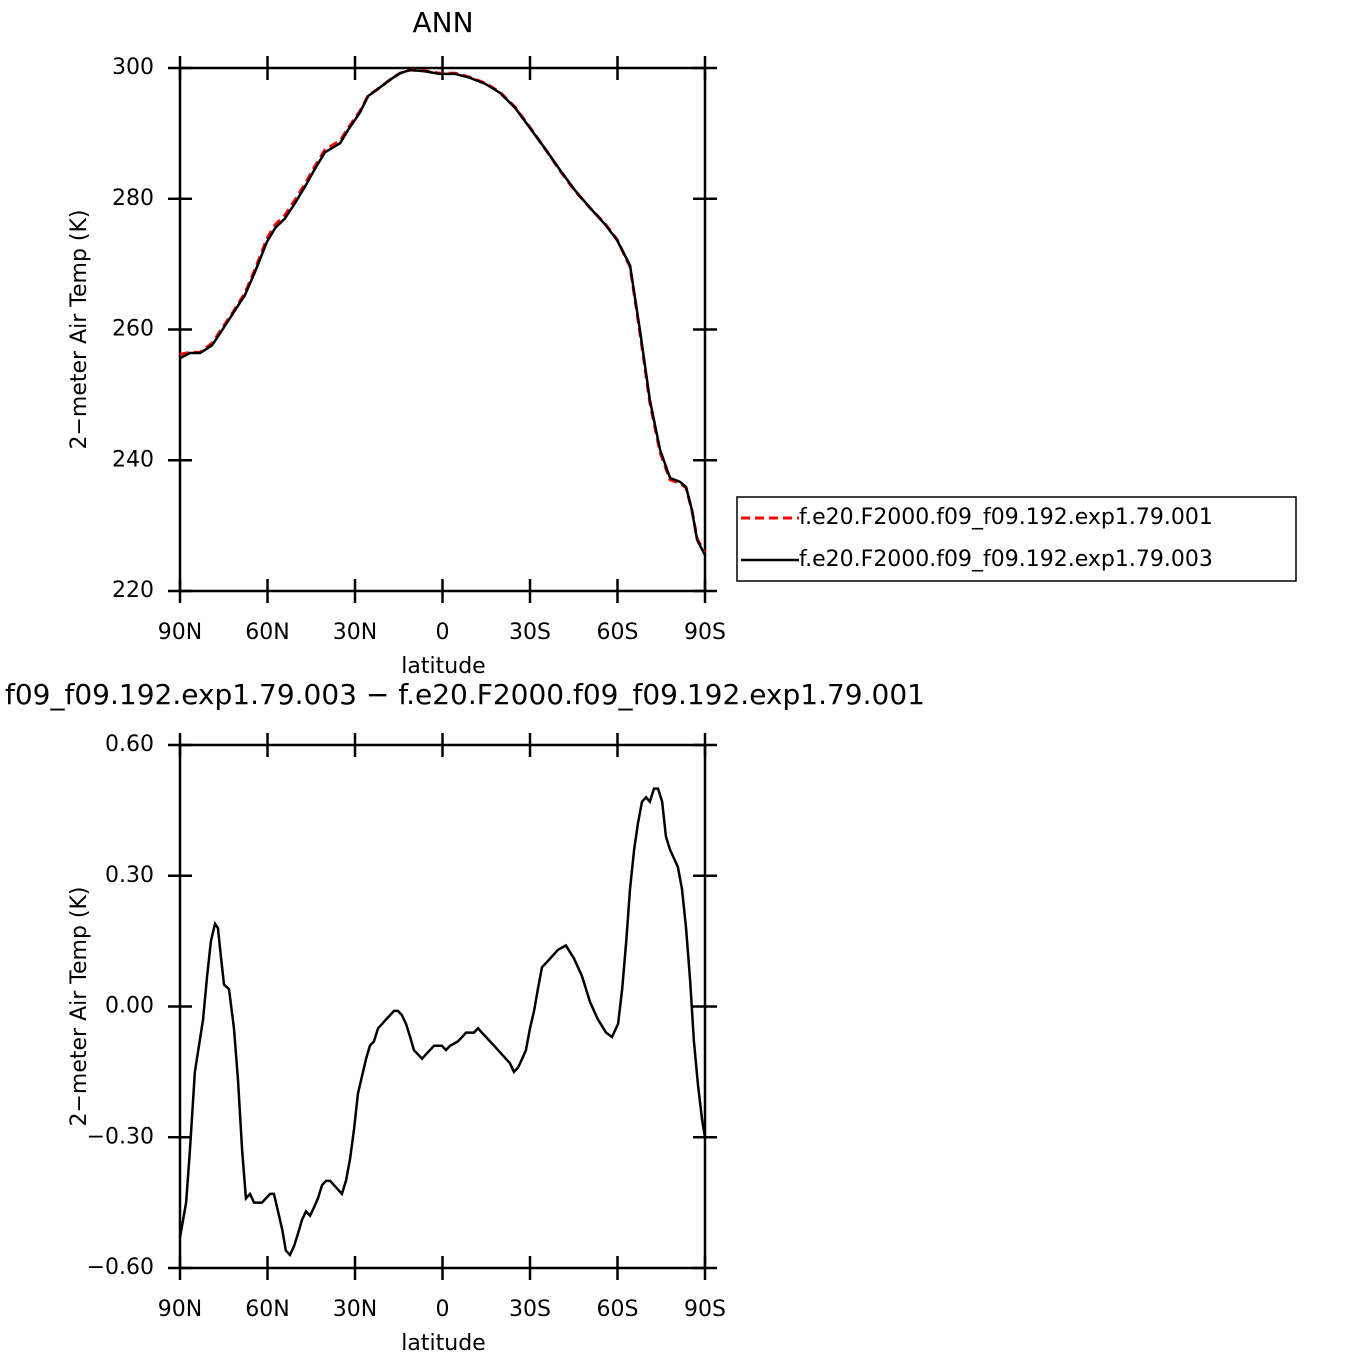 The height and width of the screenshot is (1363, 1363). I want to click on y-tick-label: −0.60, so click(120, 1267).